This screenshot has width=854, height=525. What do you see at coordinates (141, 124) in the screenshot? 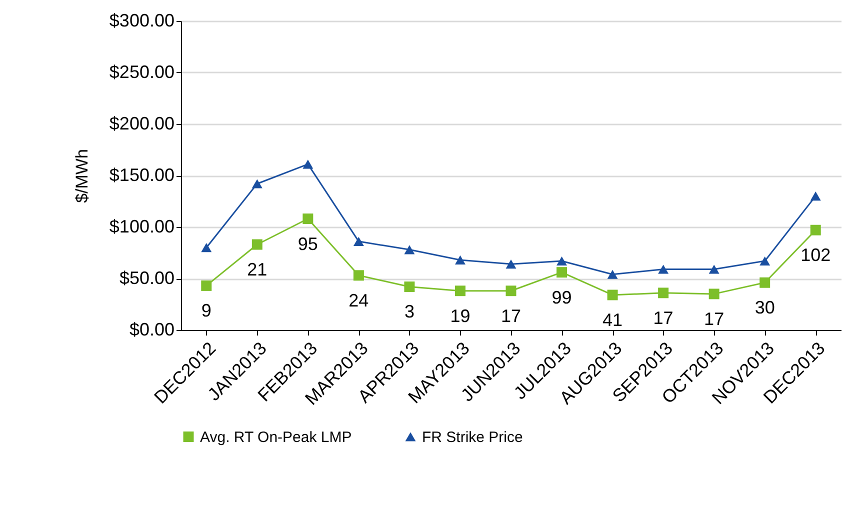
I see `y-tick-label: $200.00` at bounding box center [141, 124].